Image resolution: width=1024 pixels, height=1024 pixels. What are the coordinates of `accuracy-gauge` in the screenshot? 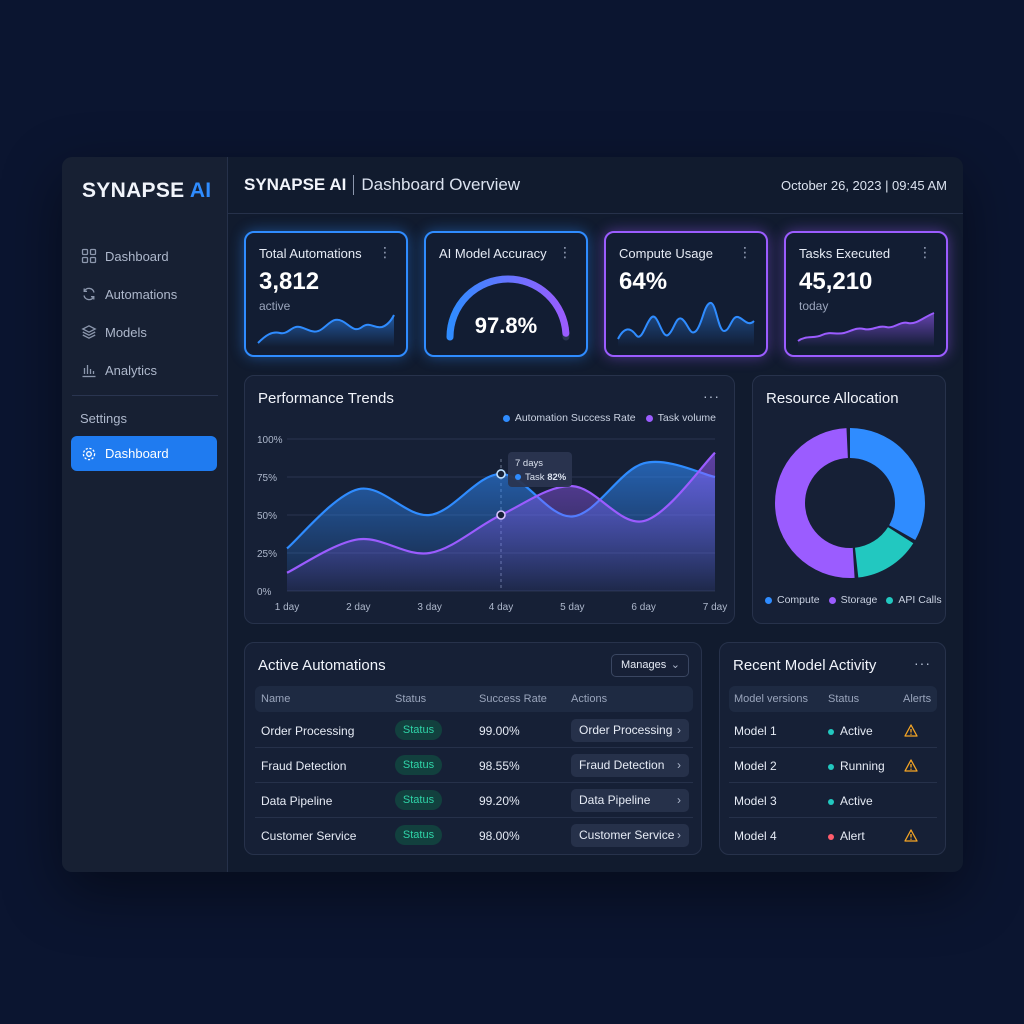 It's located at (508, 308).